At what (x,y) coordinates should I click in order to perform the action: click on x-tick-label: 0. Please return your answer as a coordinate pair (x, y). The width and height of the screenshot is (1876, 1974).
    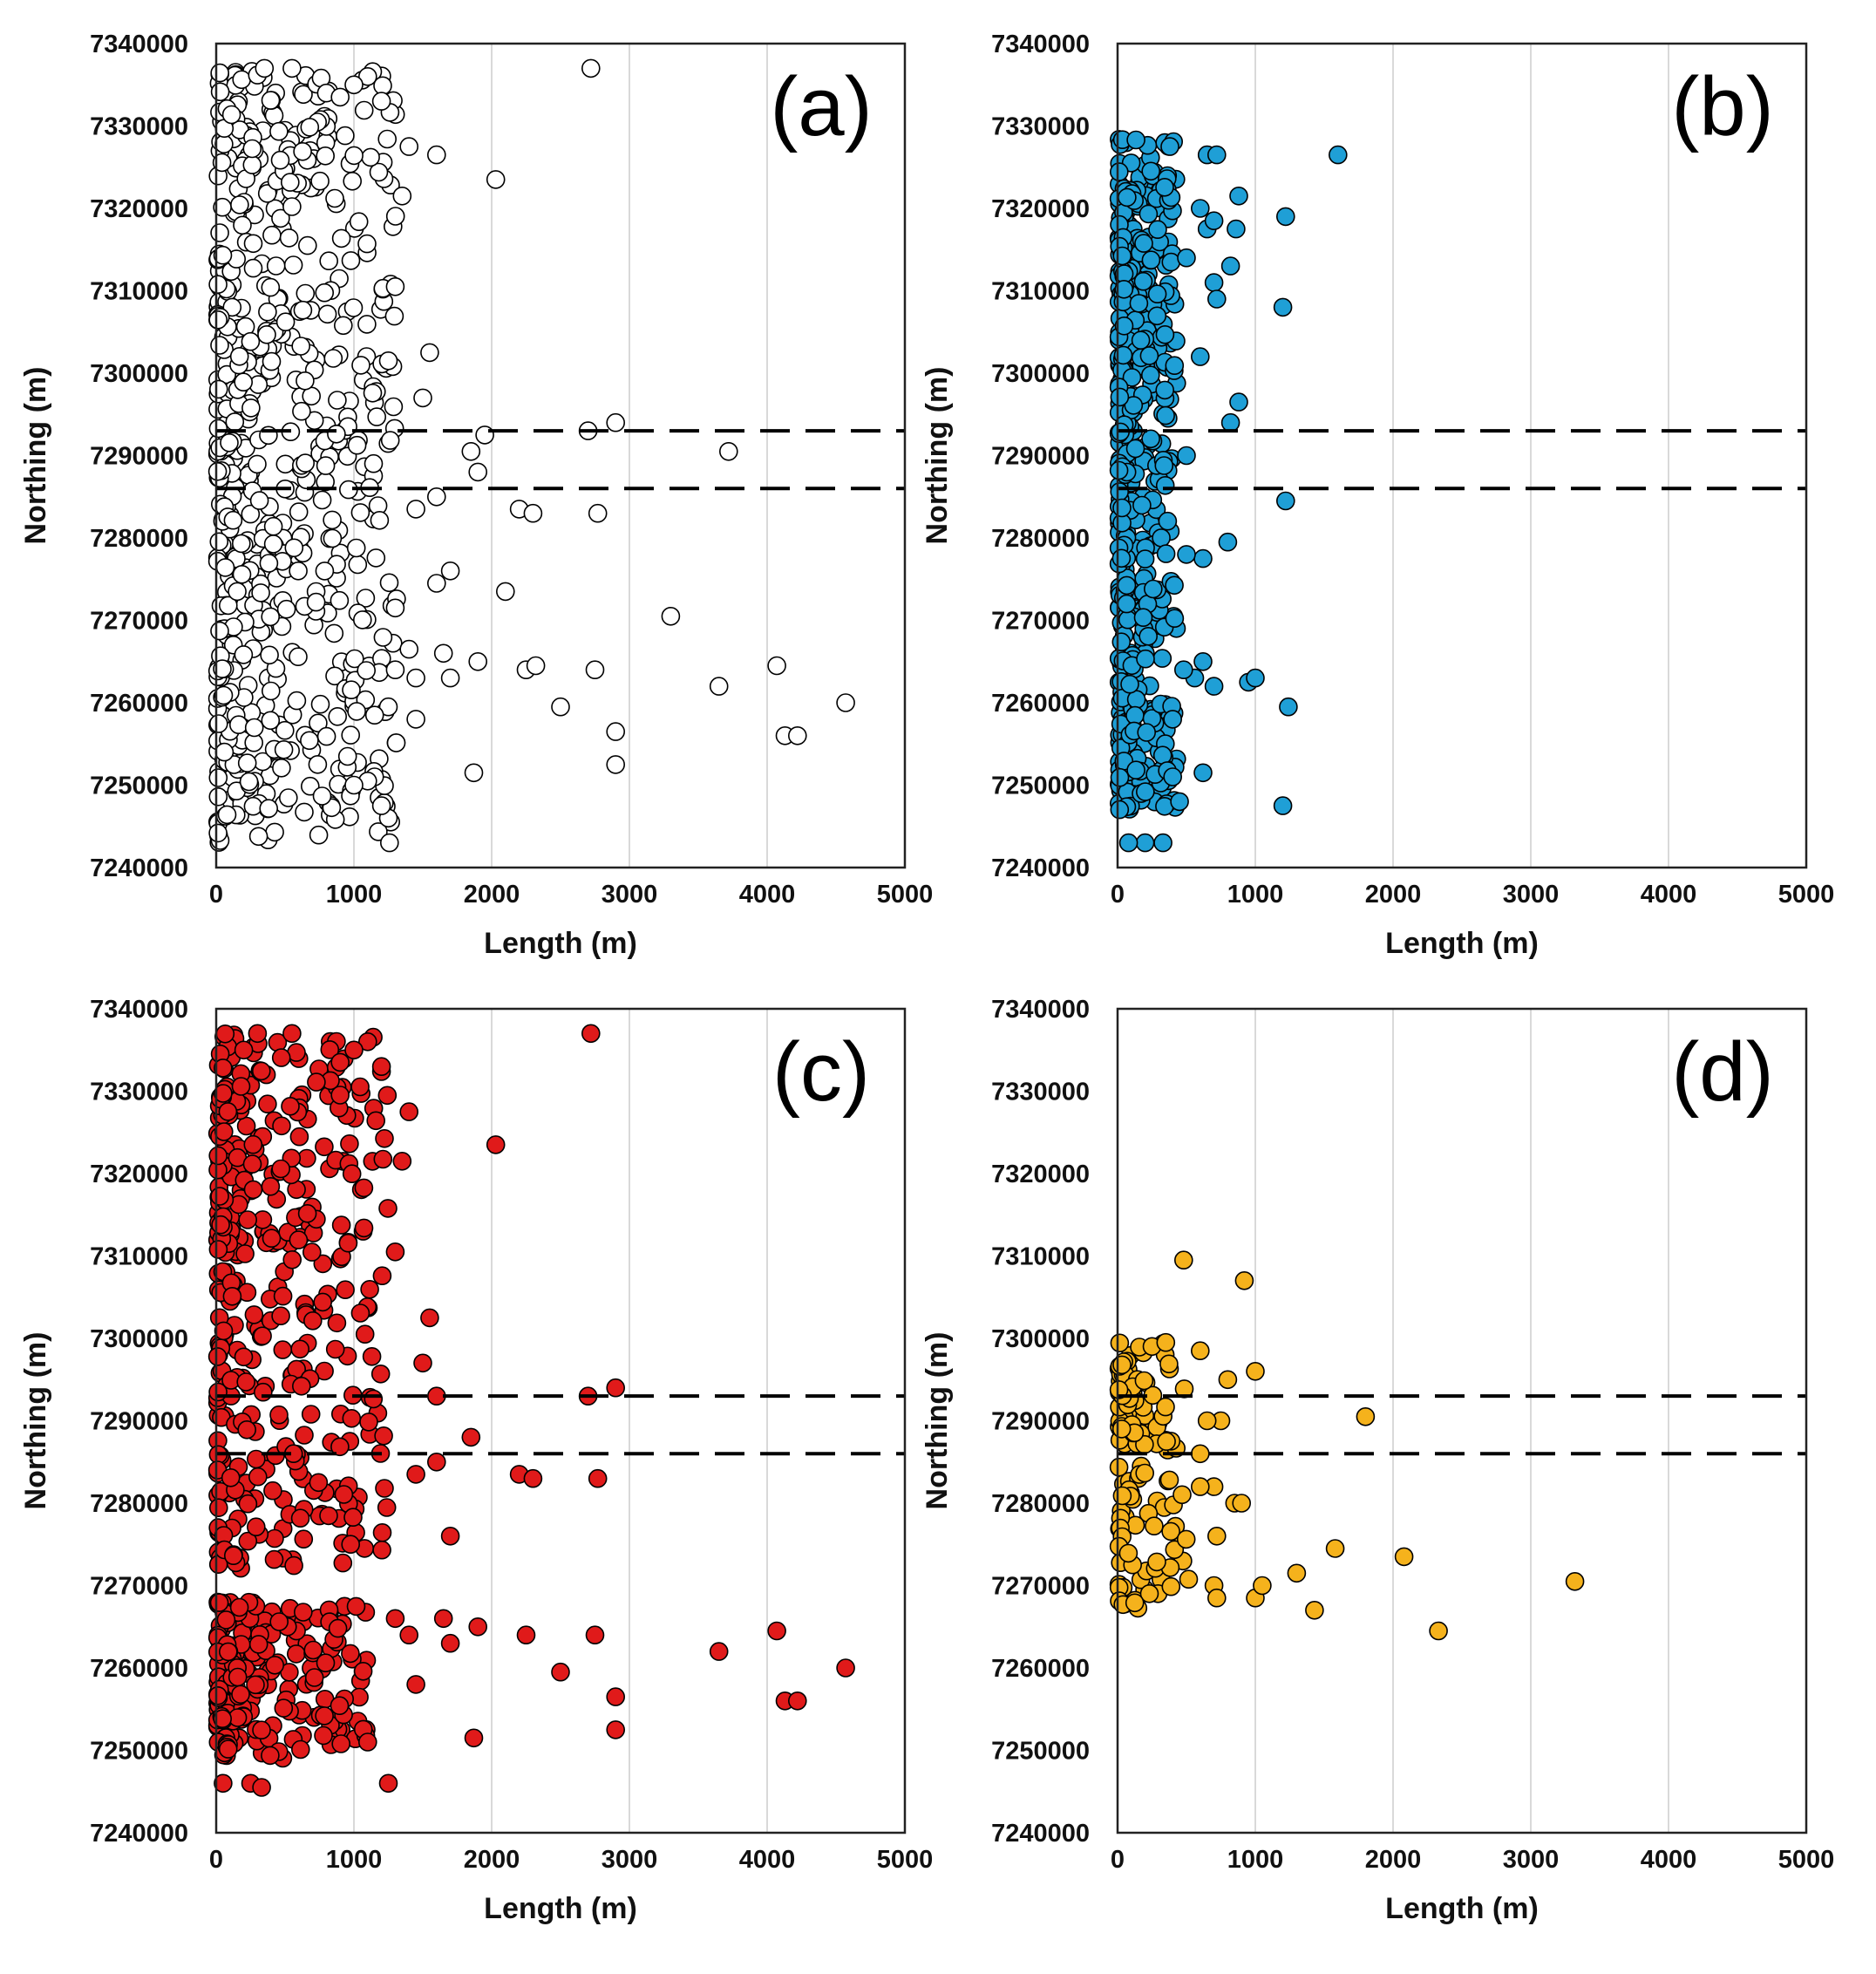
    Looking at the image, I should click on (1118, 1860).